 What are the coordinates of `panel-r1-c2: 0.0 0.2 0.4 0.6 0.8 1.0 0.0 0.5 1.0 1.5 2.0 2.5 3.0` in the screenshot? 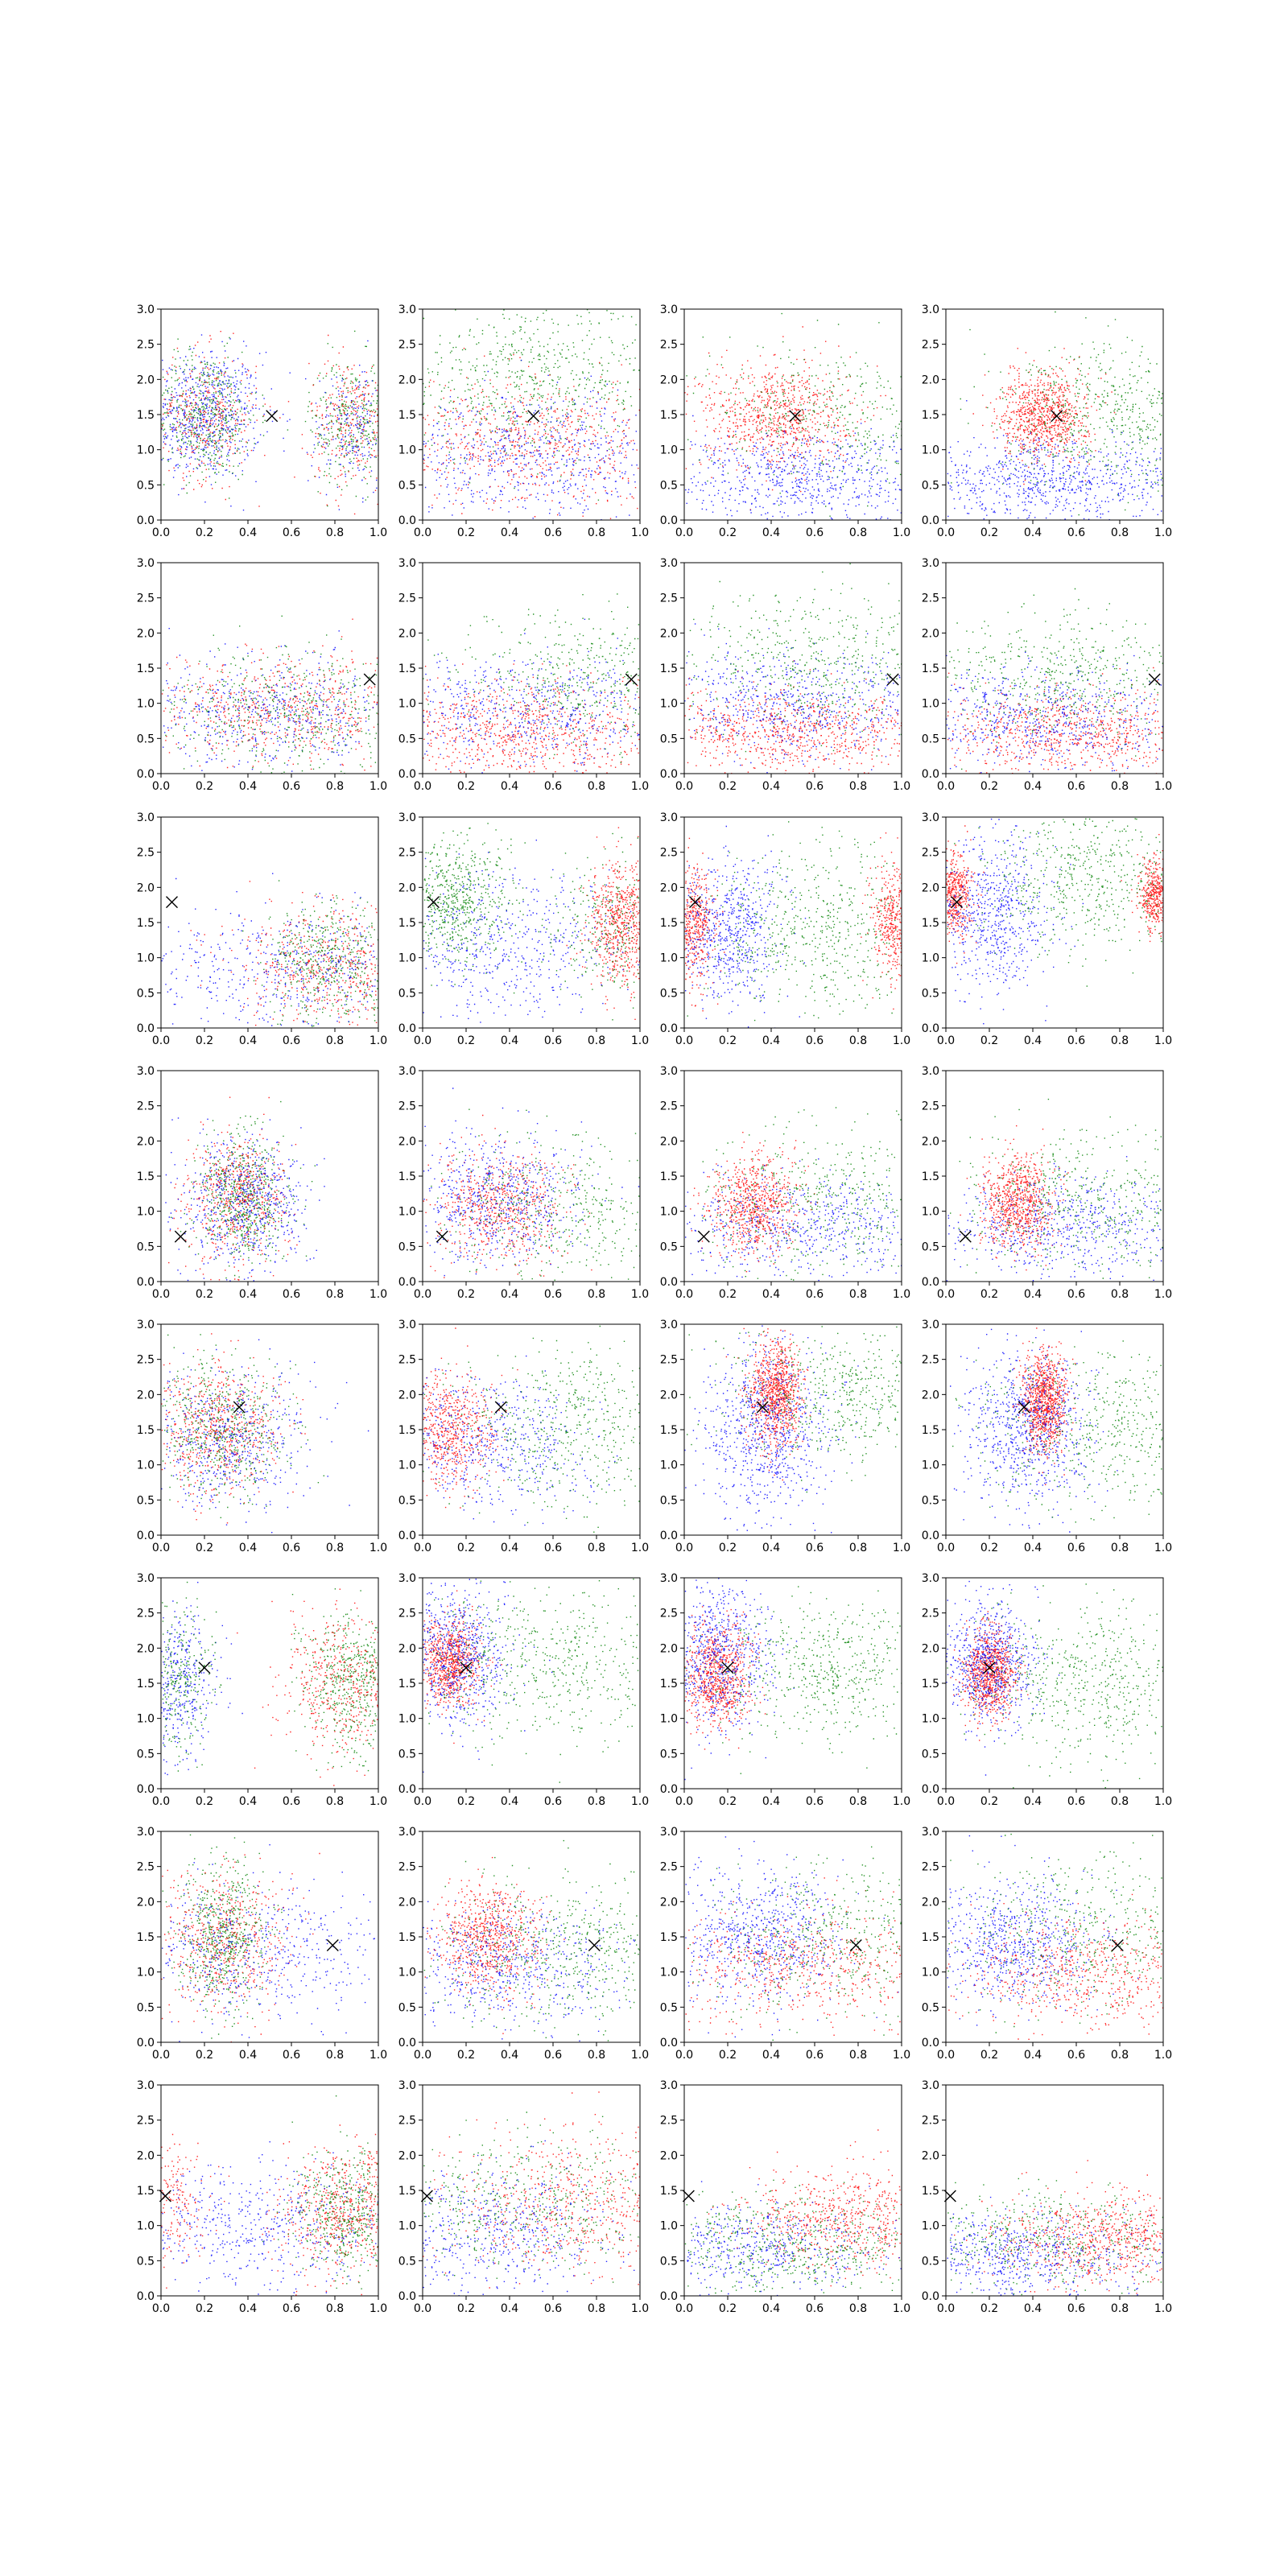 It's located at (523, 421).